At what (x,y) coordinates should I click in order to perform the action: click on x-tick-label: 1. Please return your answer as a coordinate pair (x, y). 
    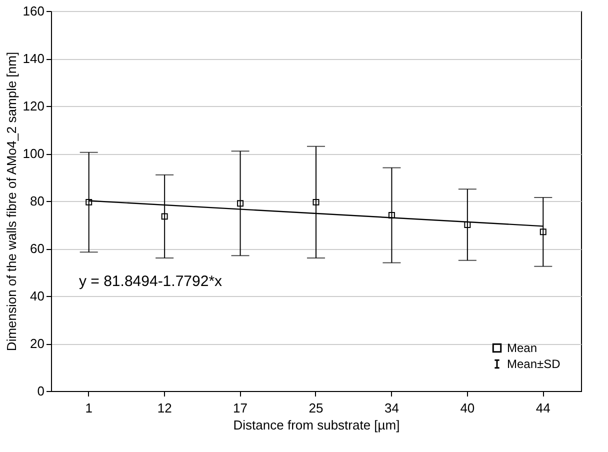
    Looking at the image, I should click on (88, 408).